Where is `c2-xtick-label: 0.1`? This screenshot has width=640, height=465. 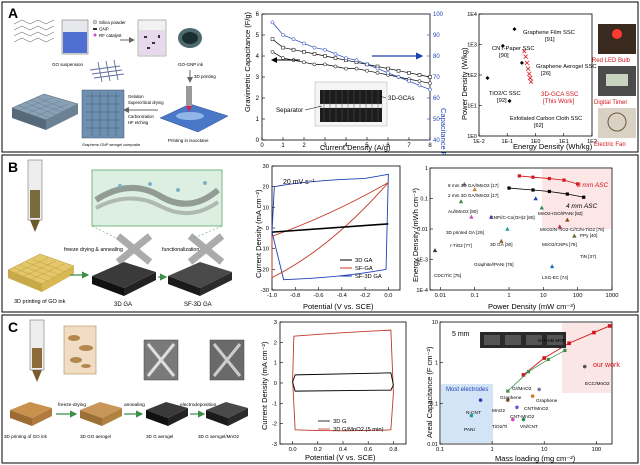 c2-xtick-label: 0.1 is located at coordinates (440, 450).